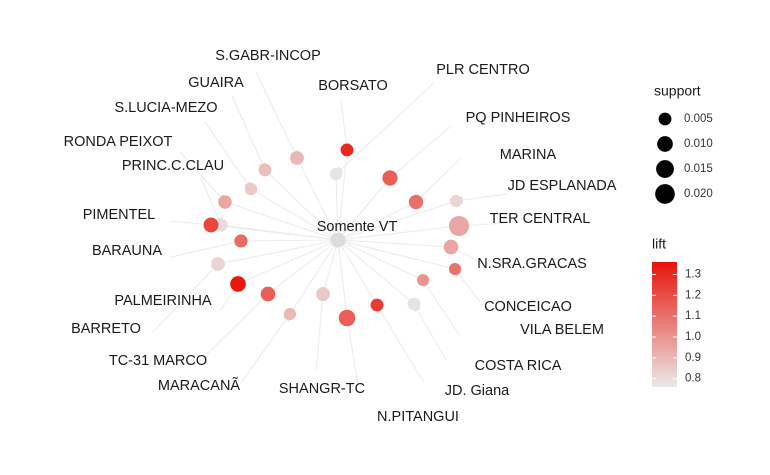 This screenshot has height=475, width=770. Describe the element at coordinates (322, 389) in the screenshot. I see `node-label-12: SHANGR-TC` at that location.